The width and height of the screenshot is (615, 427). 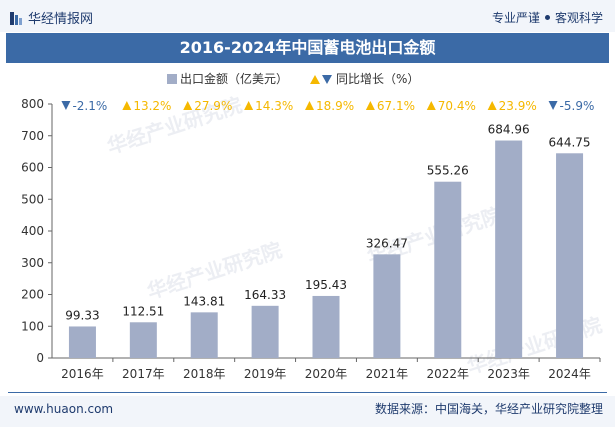 I want to click on y-tick-label-0: 0, so click(x=40, y=358).